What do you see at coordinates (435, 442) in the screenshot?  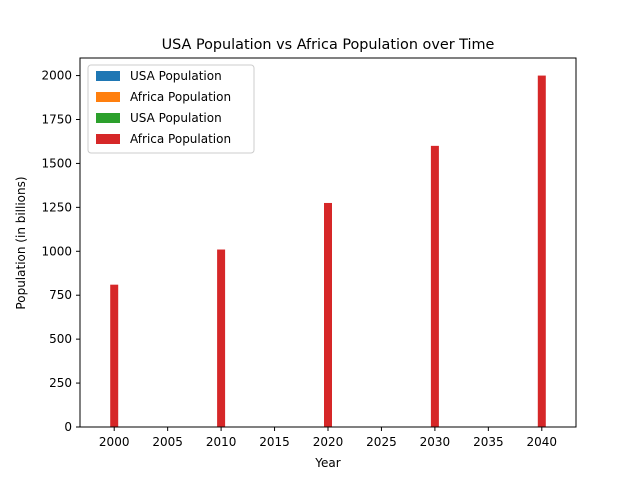 I see `x-tick-label: 2030` at bounding box center [435, 442].